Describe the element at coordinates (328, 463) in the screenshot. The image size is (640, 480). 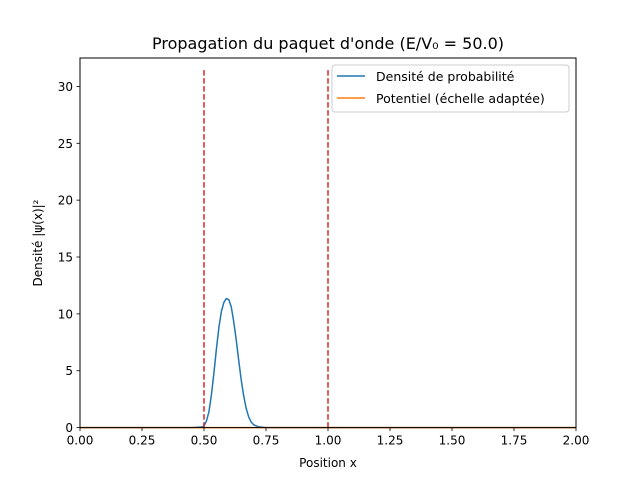
I see `x-axis-label: Position x` at that location.